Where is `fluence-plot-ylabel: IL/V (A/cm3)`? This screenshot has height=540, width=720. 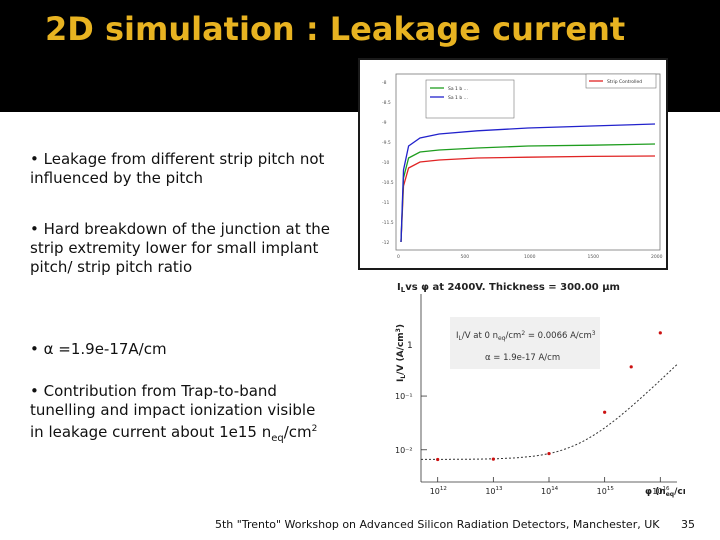 fluence-plot-ylabel: IL/V (A/cm3) is located at coordinates (401, 353).